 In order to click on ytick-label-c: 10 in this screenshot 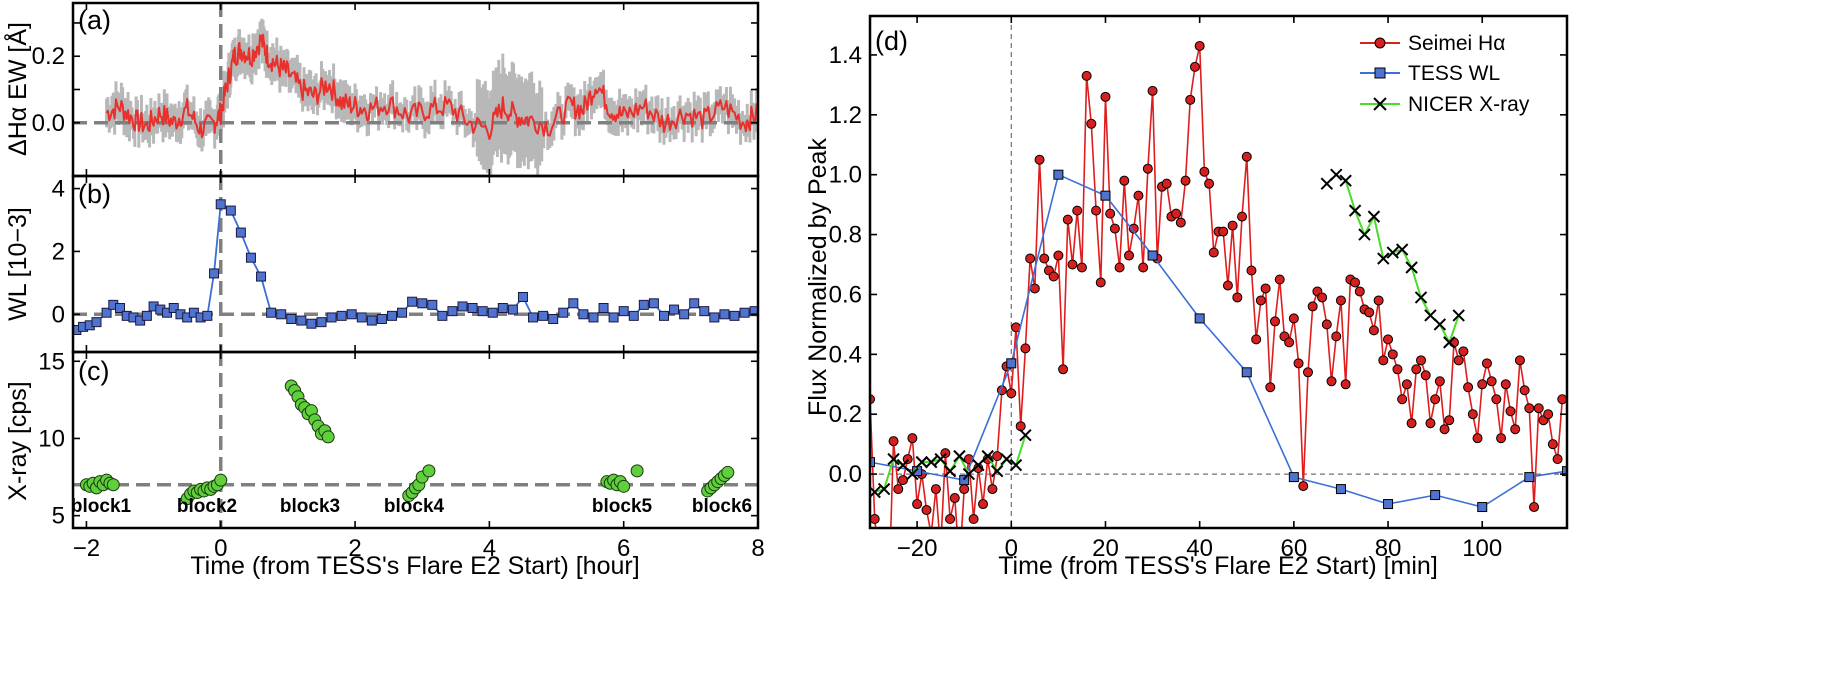, I will do `click(51, 438)`.